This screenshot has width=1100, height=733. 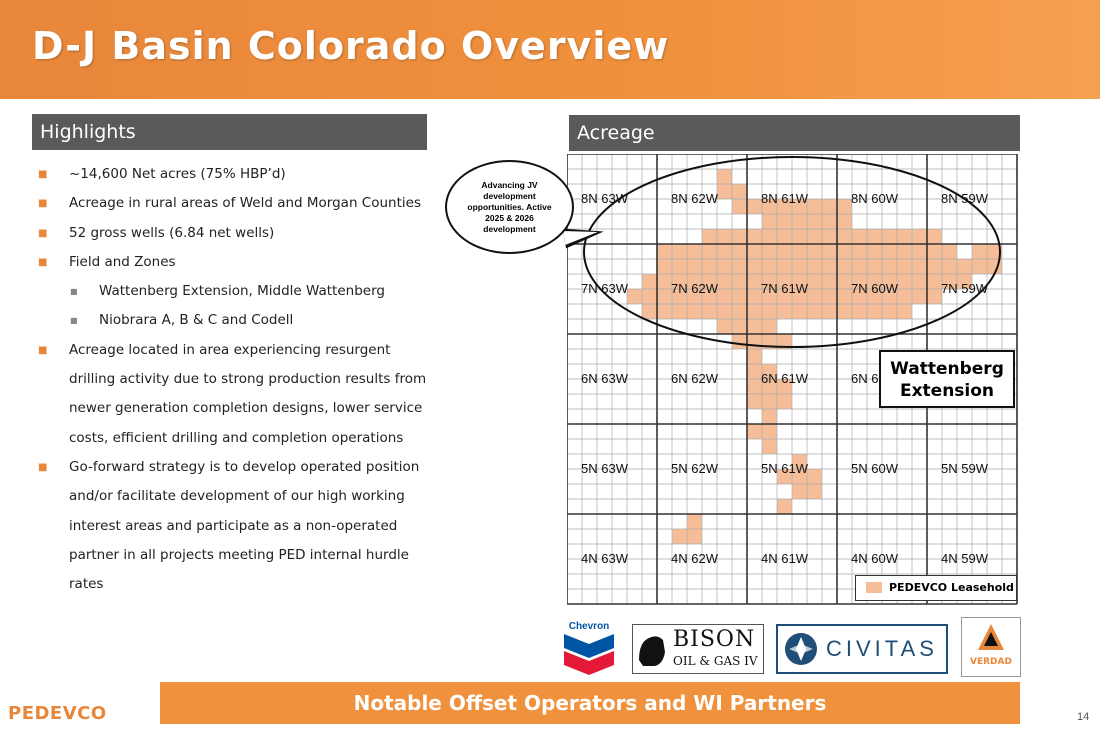 I want to click on highlight-item: ■ ~14,600 Net acres (75% HBP’d), so click(x=233, y=174).